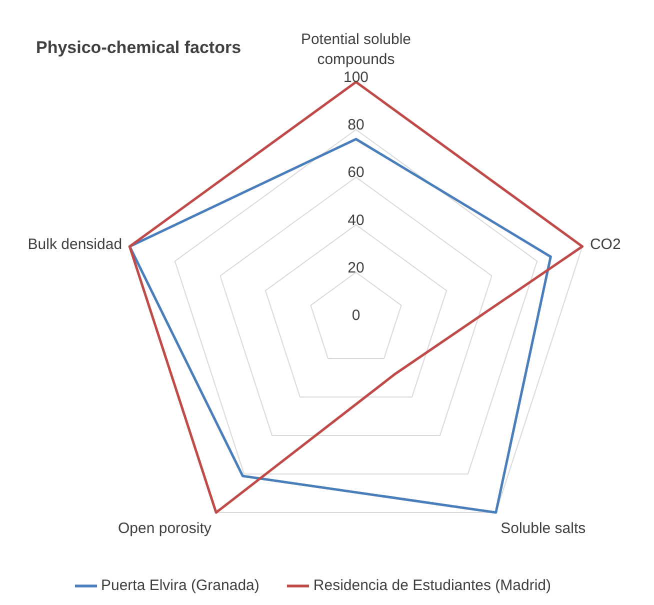  Describe the element at coordinates (432, 585) in the screenshot. I see `legend-label: Residencia de Estudiantes (Madrid)` at that location.